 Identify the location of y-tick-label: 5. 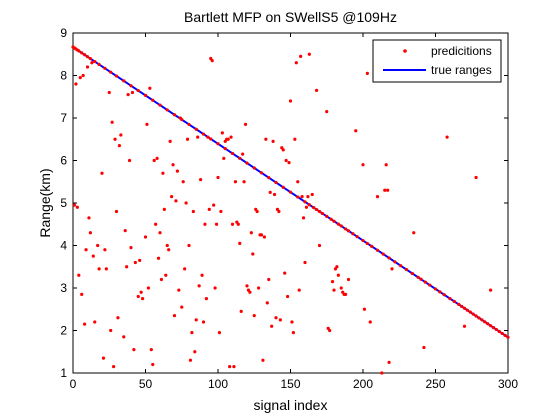
(63, 203).